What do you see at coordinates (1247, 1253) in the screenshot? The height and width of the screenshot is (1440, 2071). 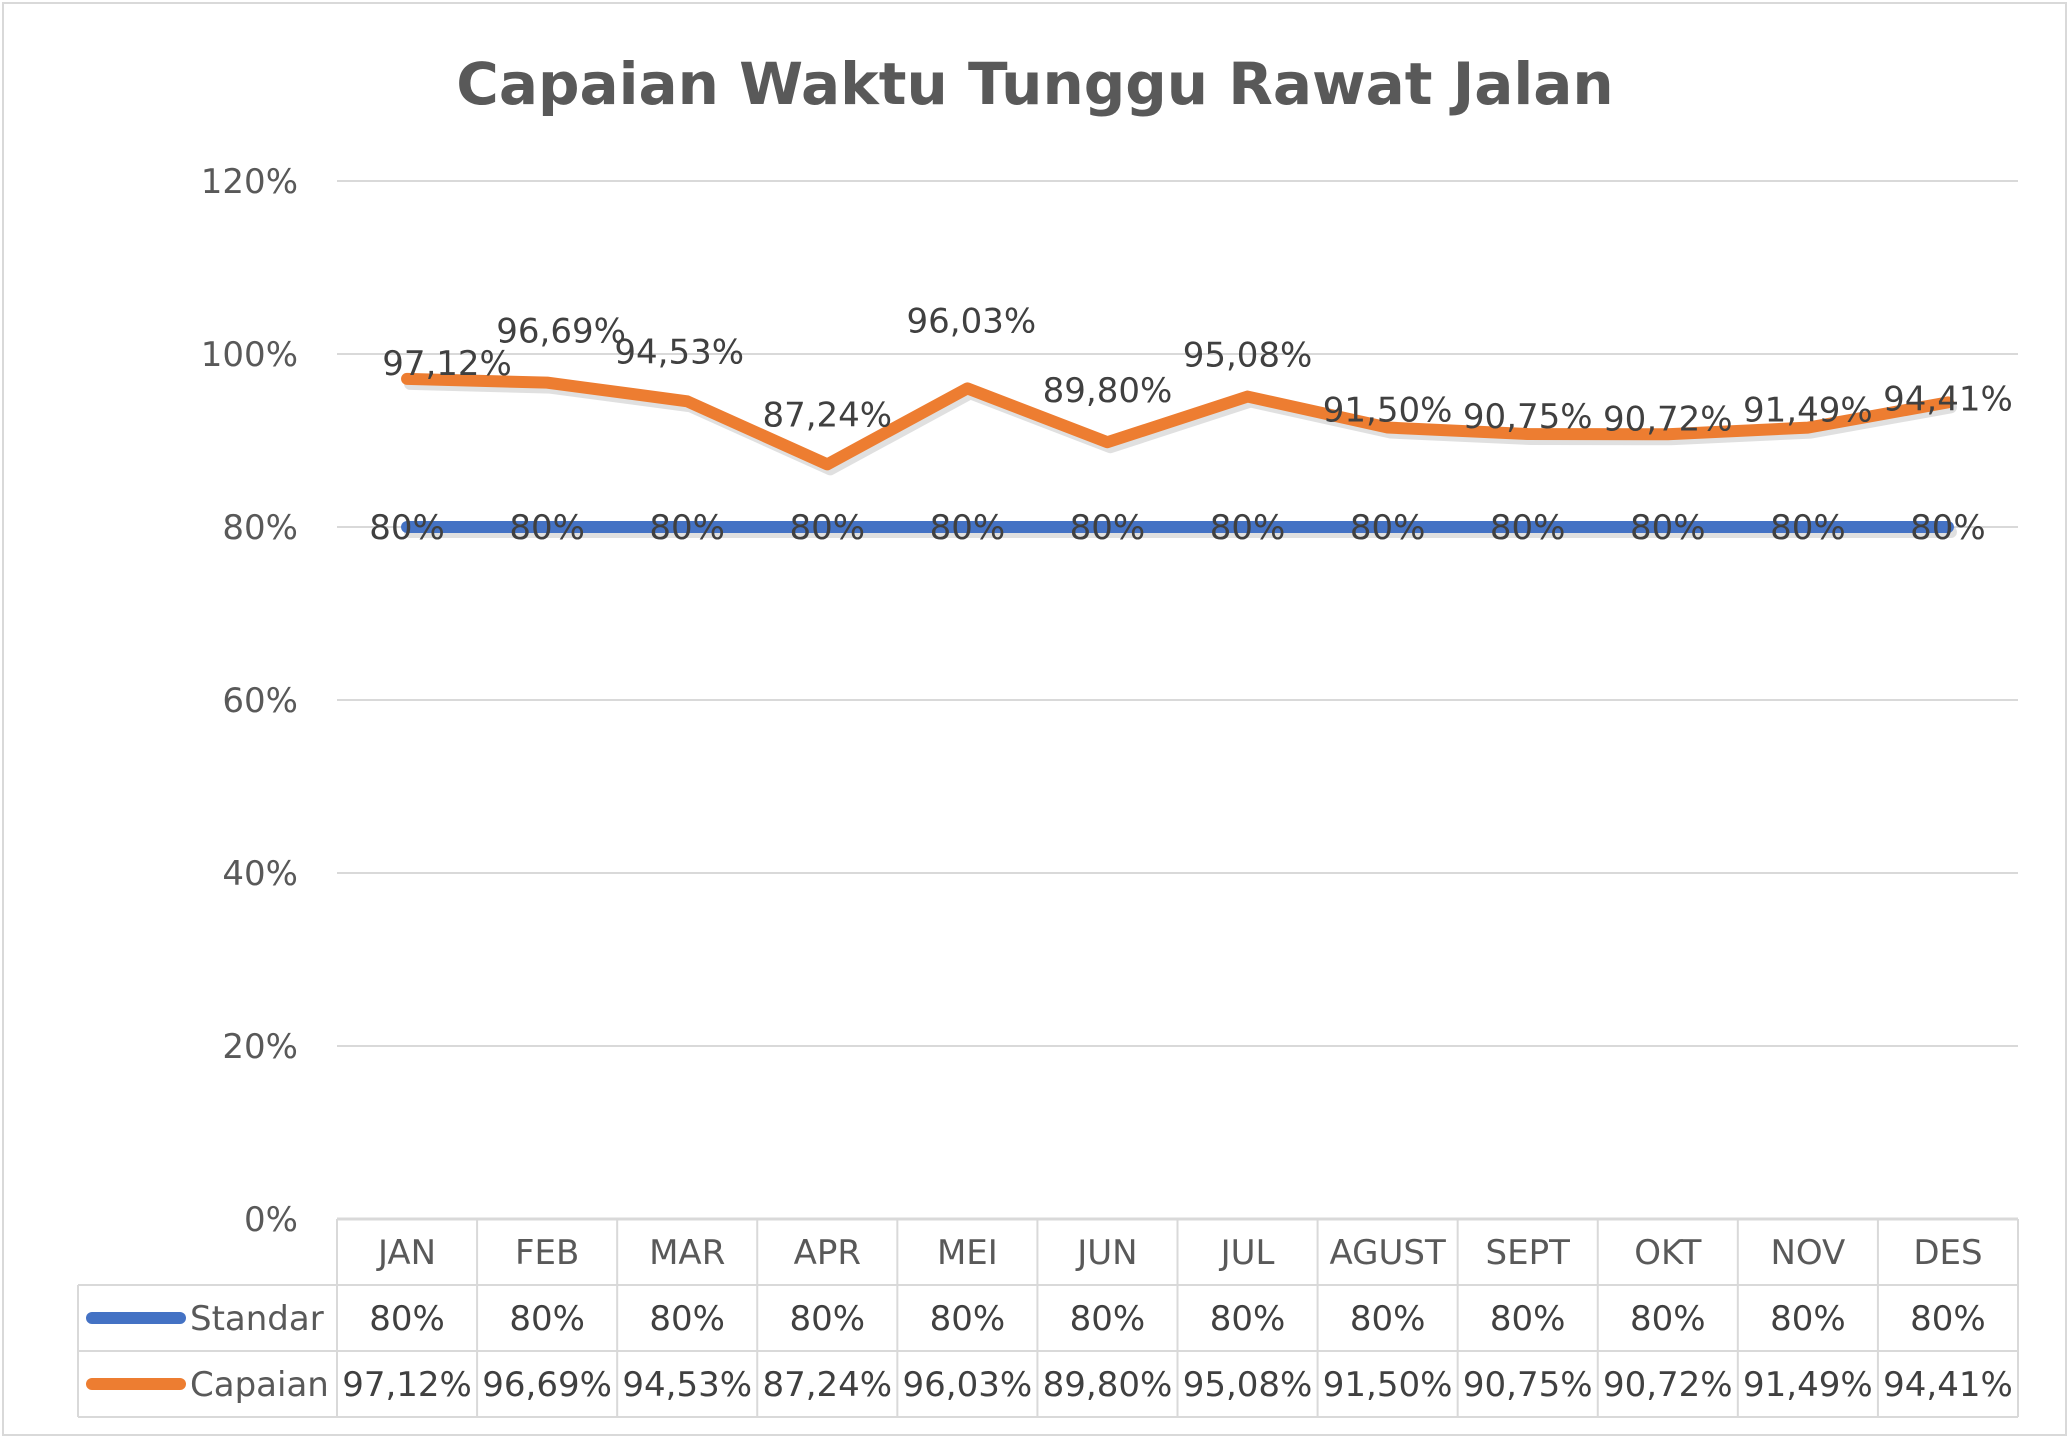 I see `category-label: JUL` at bounding box center [1247, 1253].